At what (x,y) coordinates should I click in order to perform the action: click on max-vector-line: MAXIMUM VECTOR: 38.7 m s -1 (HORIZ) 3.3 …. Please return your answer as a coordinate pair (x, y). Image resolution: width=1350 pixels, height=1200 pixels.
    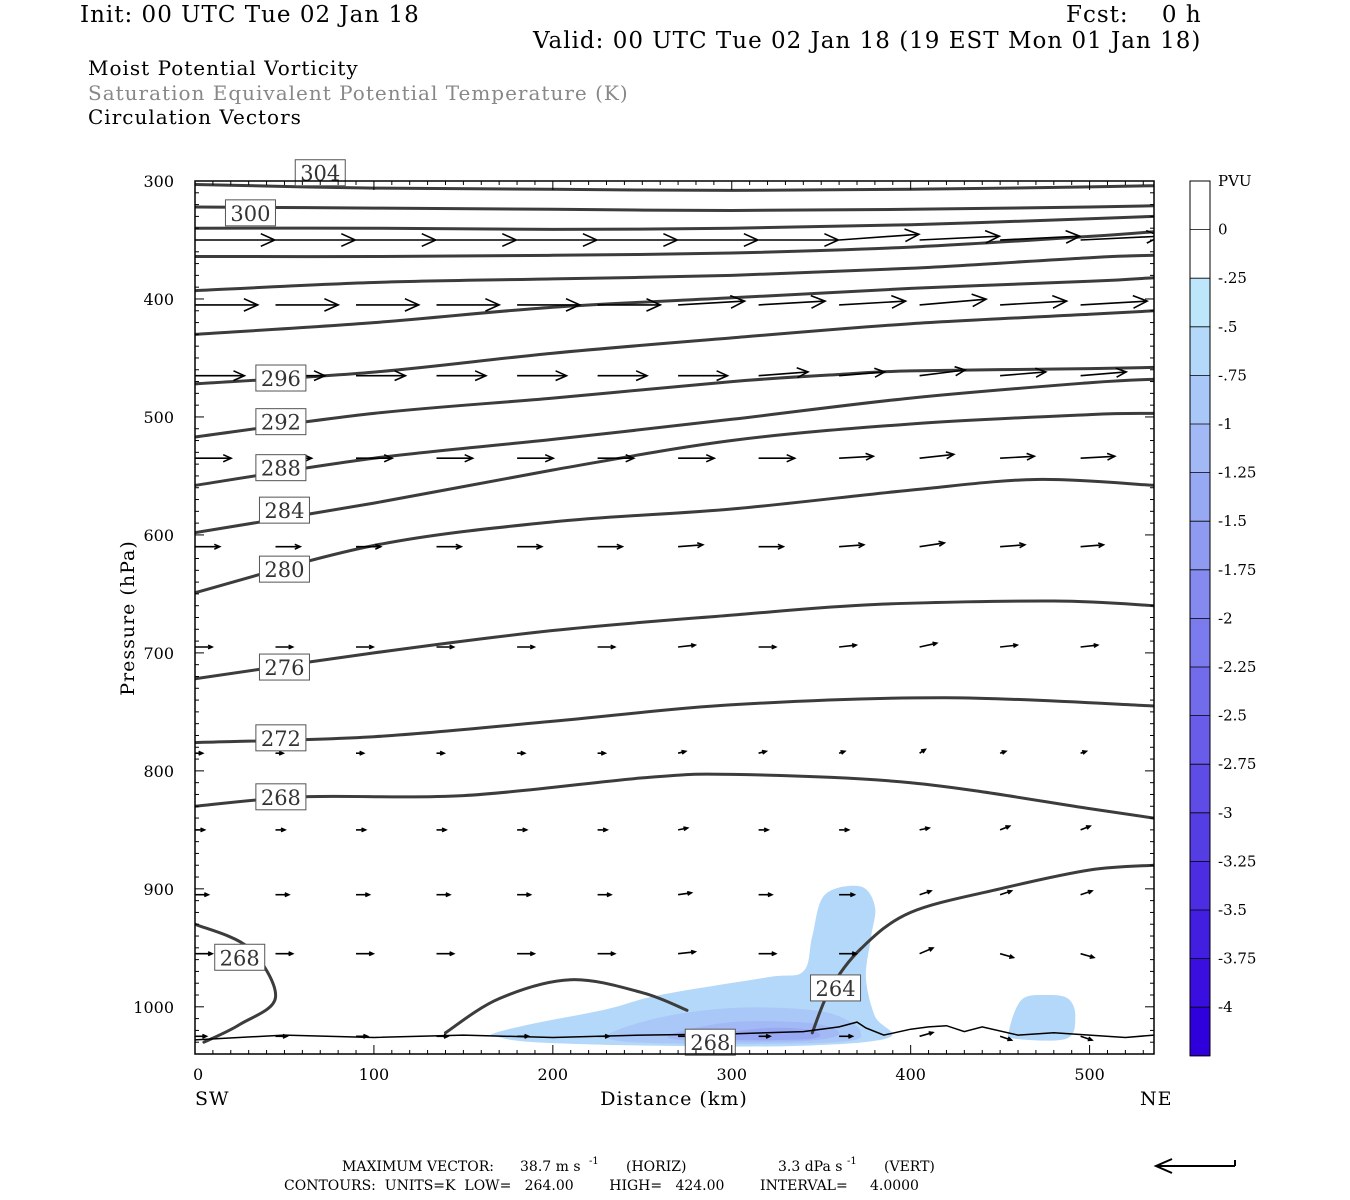
    Looking at the image, I should click on (638, 1165).